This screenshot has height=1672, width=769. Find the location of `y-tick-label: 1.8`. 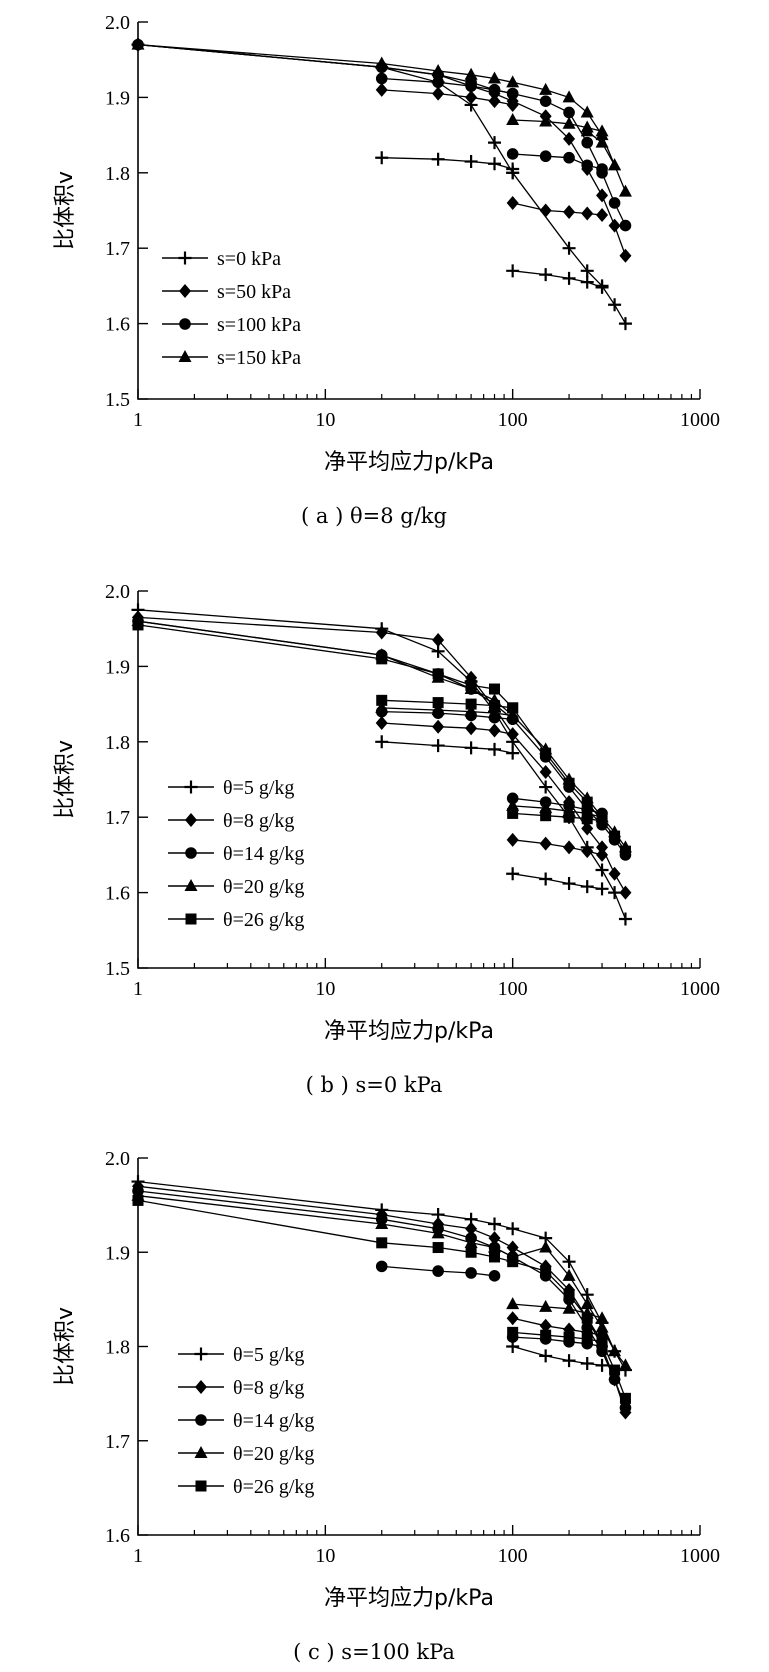

y-tick-label: 1.8 is located at coordinates (117, 174).